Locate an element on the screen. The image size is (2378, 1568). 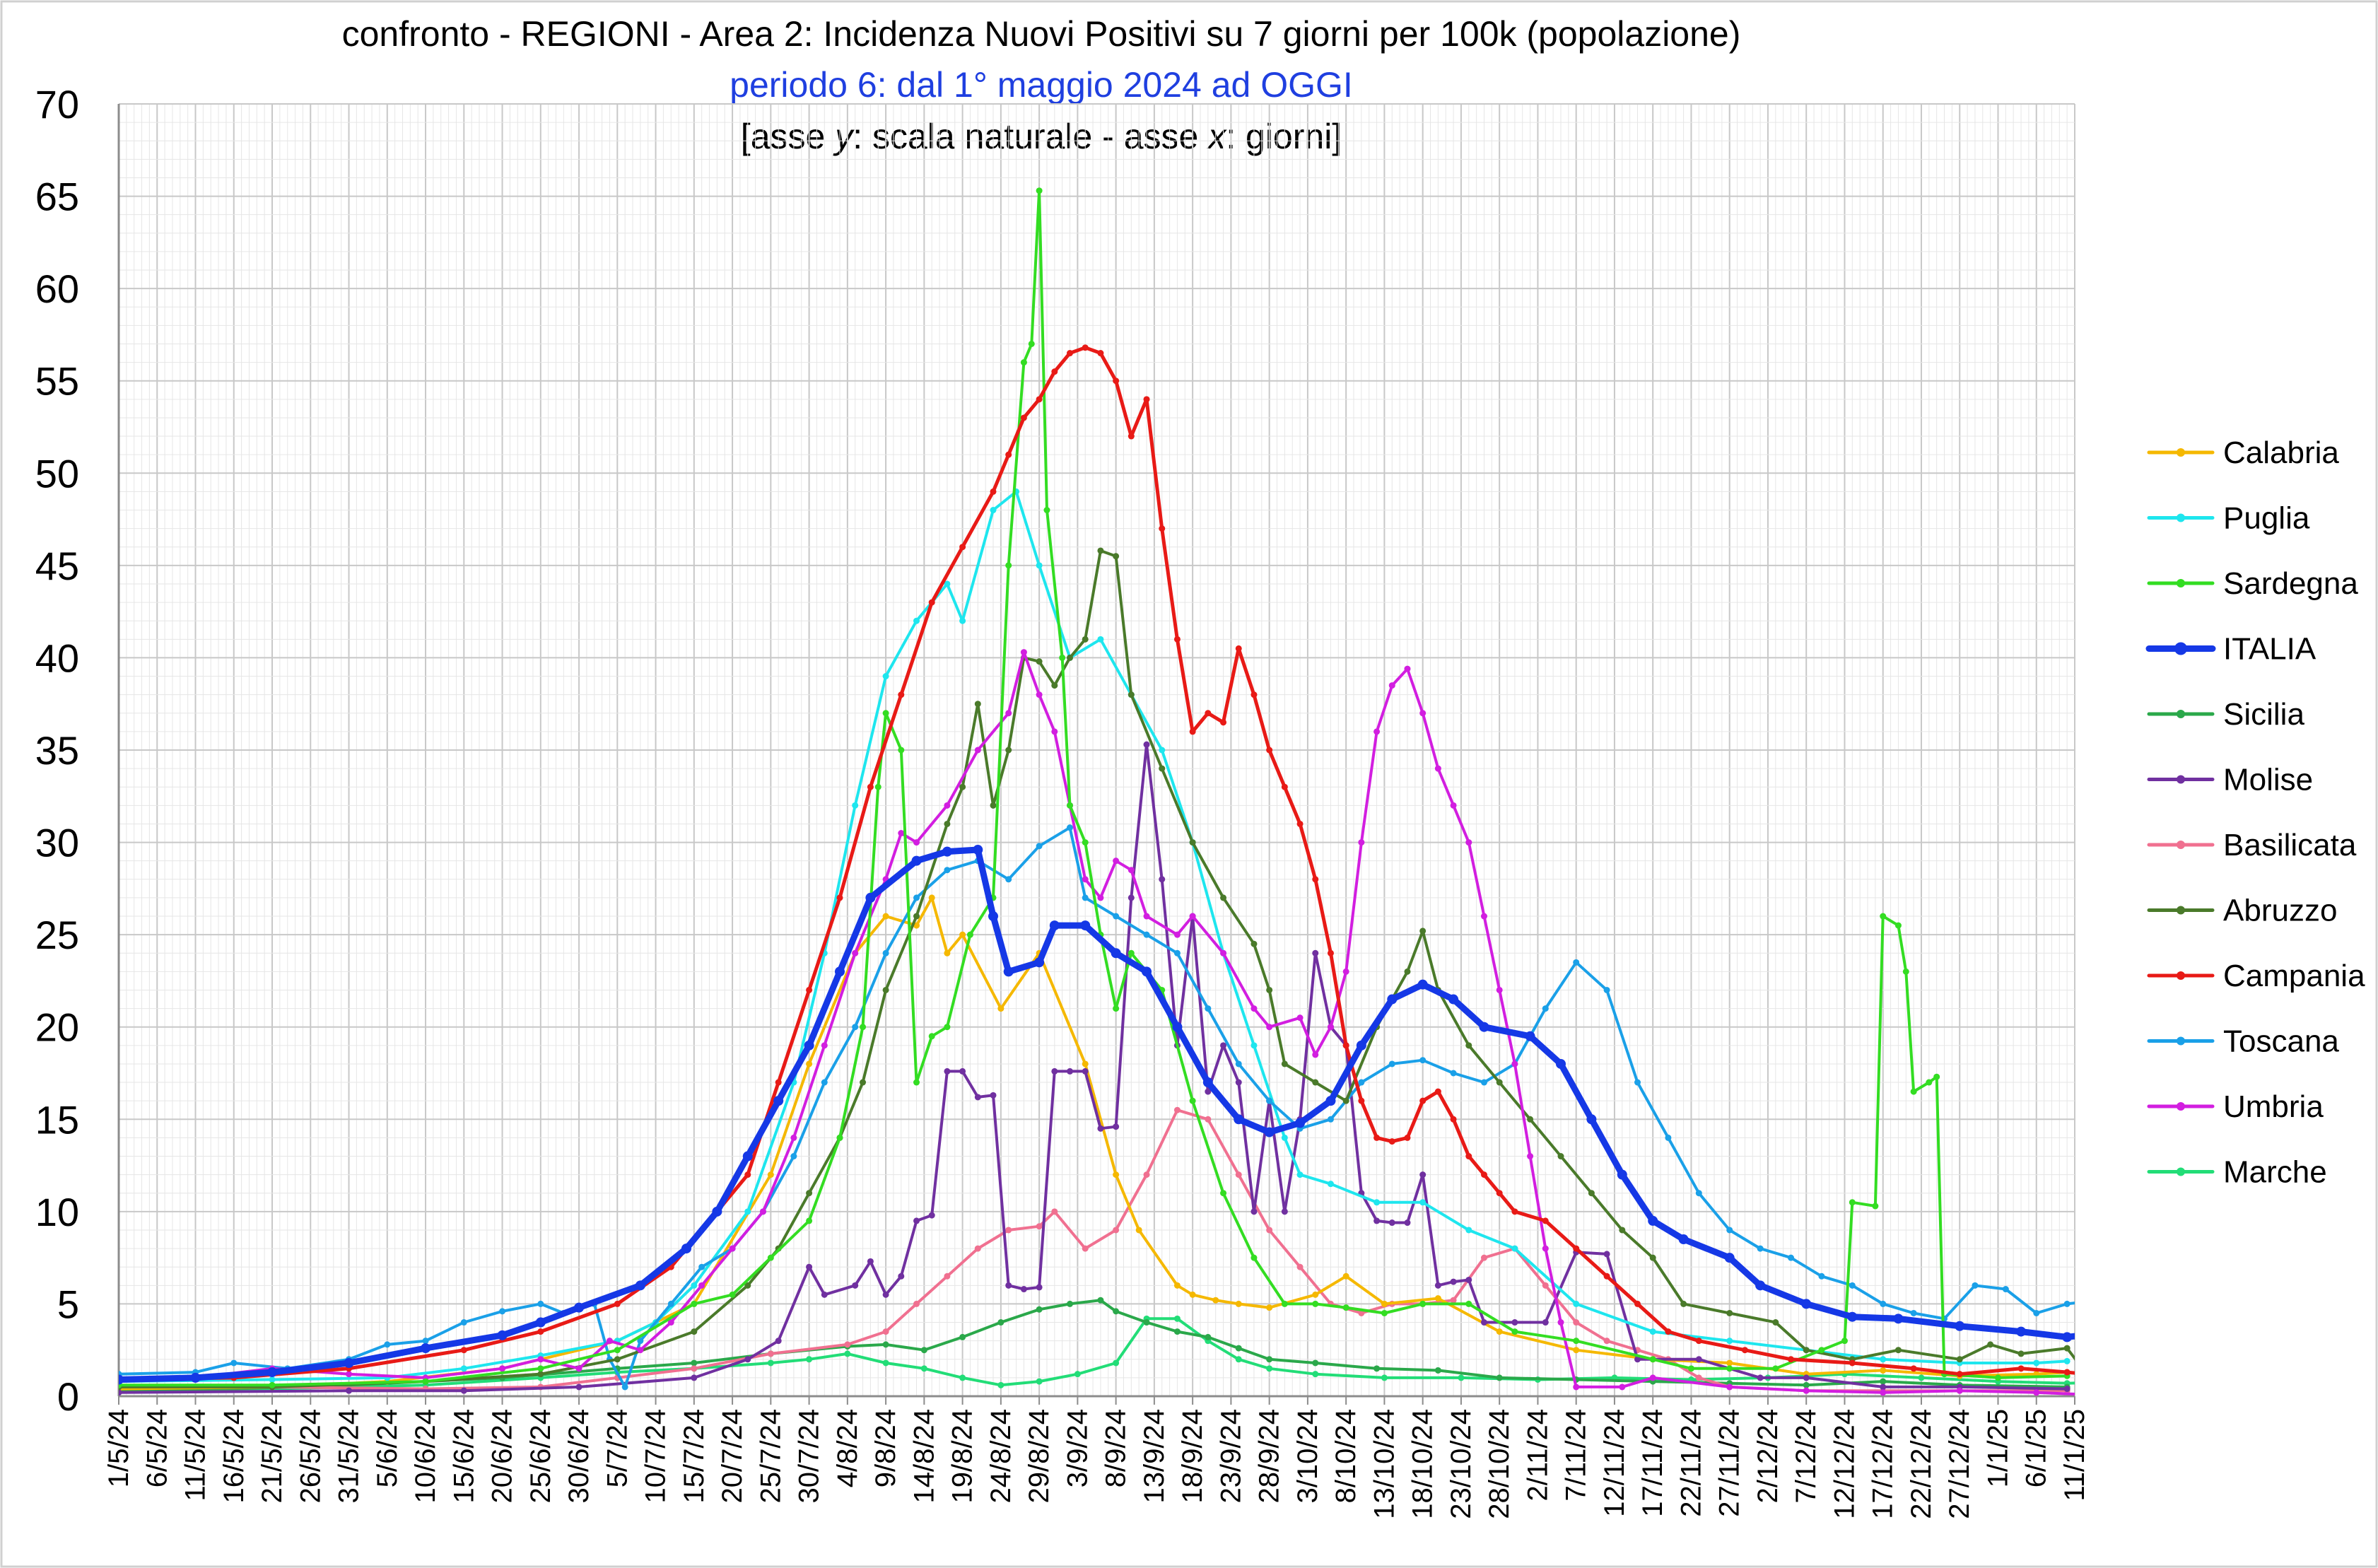
legend-item-umbria: Umbria is located at coordinates (2235, 1106).